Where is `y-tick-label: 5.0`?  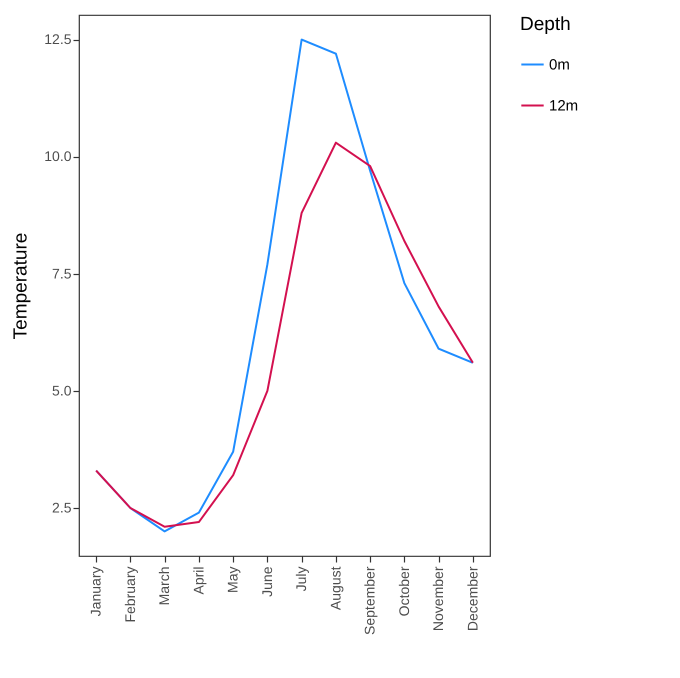 y-tick-label: 5.0 is located at coordinates (62, 390).